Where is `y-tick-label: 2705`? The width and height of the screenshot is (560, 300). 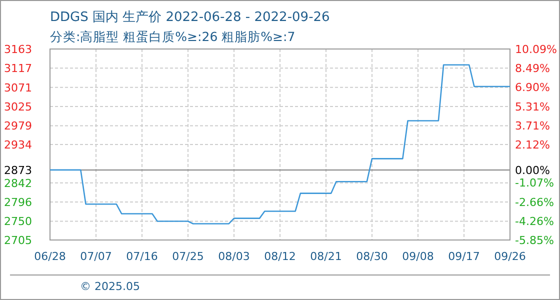
y-tick-label: 2705 is located at coordinates (18, 240).